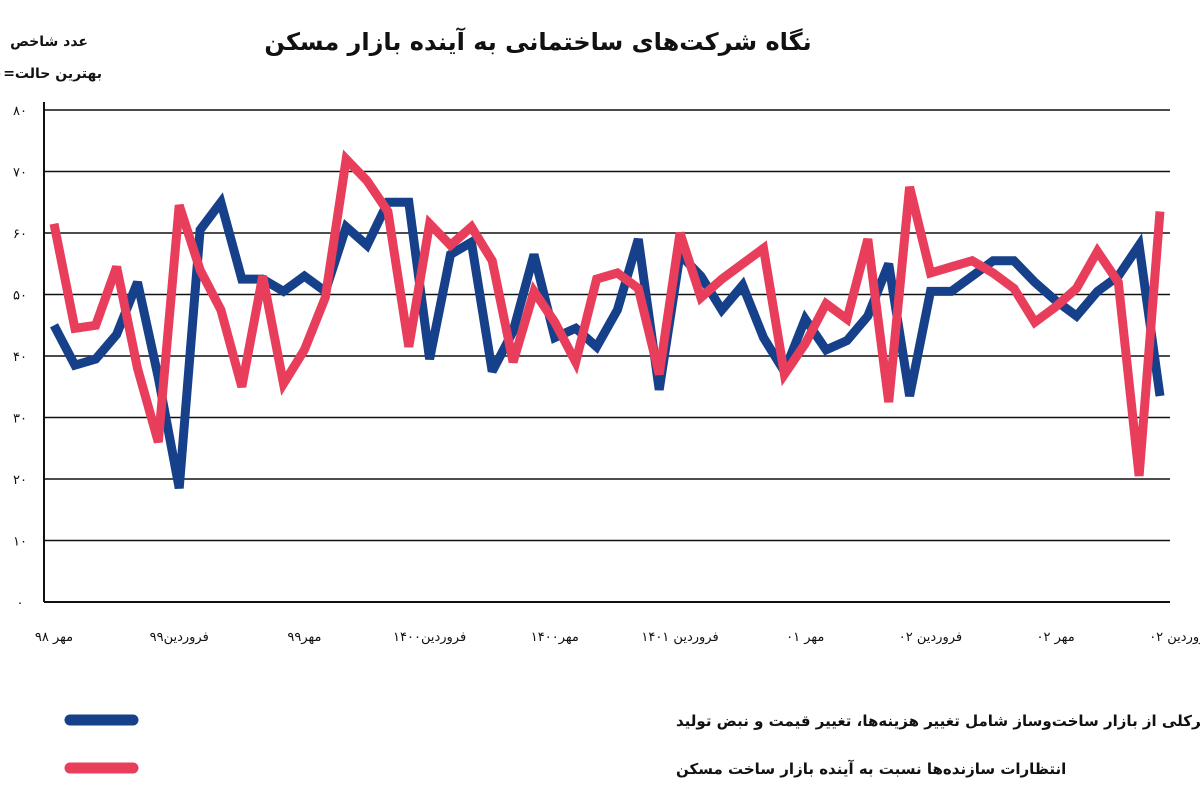  Describe the element at coordinates (49, 42) in the screenshot. I see `y-axis-label: عدد شاخص` at that location.